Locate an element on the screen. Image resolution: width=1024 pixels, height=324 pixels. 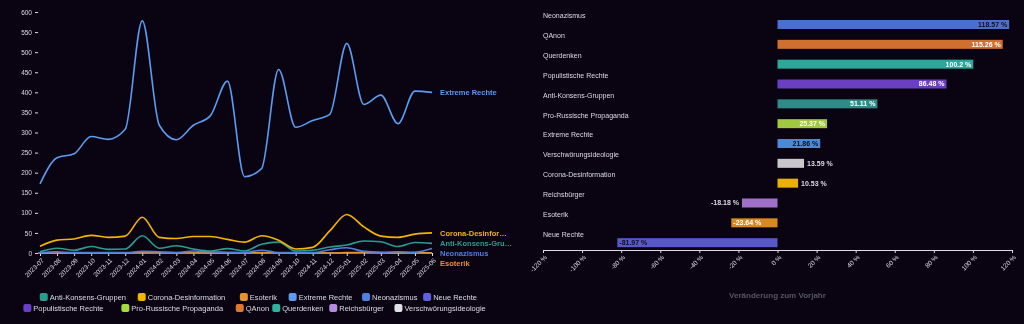
x-axis-title: Veränderung zum Vorjahr is located at coordinates (777, 295).